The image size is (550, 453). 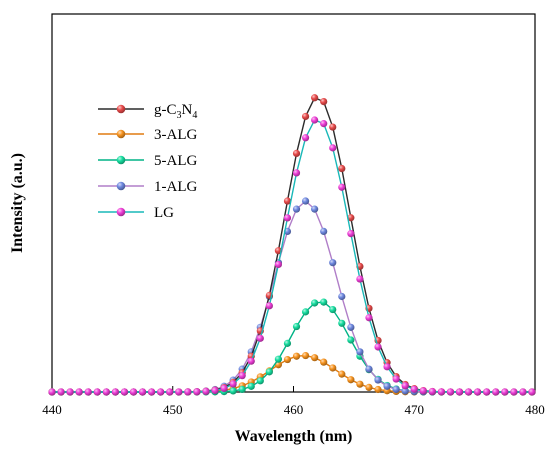 I want to click on legend-label: g-C3N4, so click(x=175, y=111).